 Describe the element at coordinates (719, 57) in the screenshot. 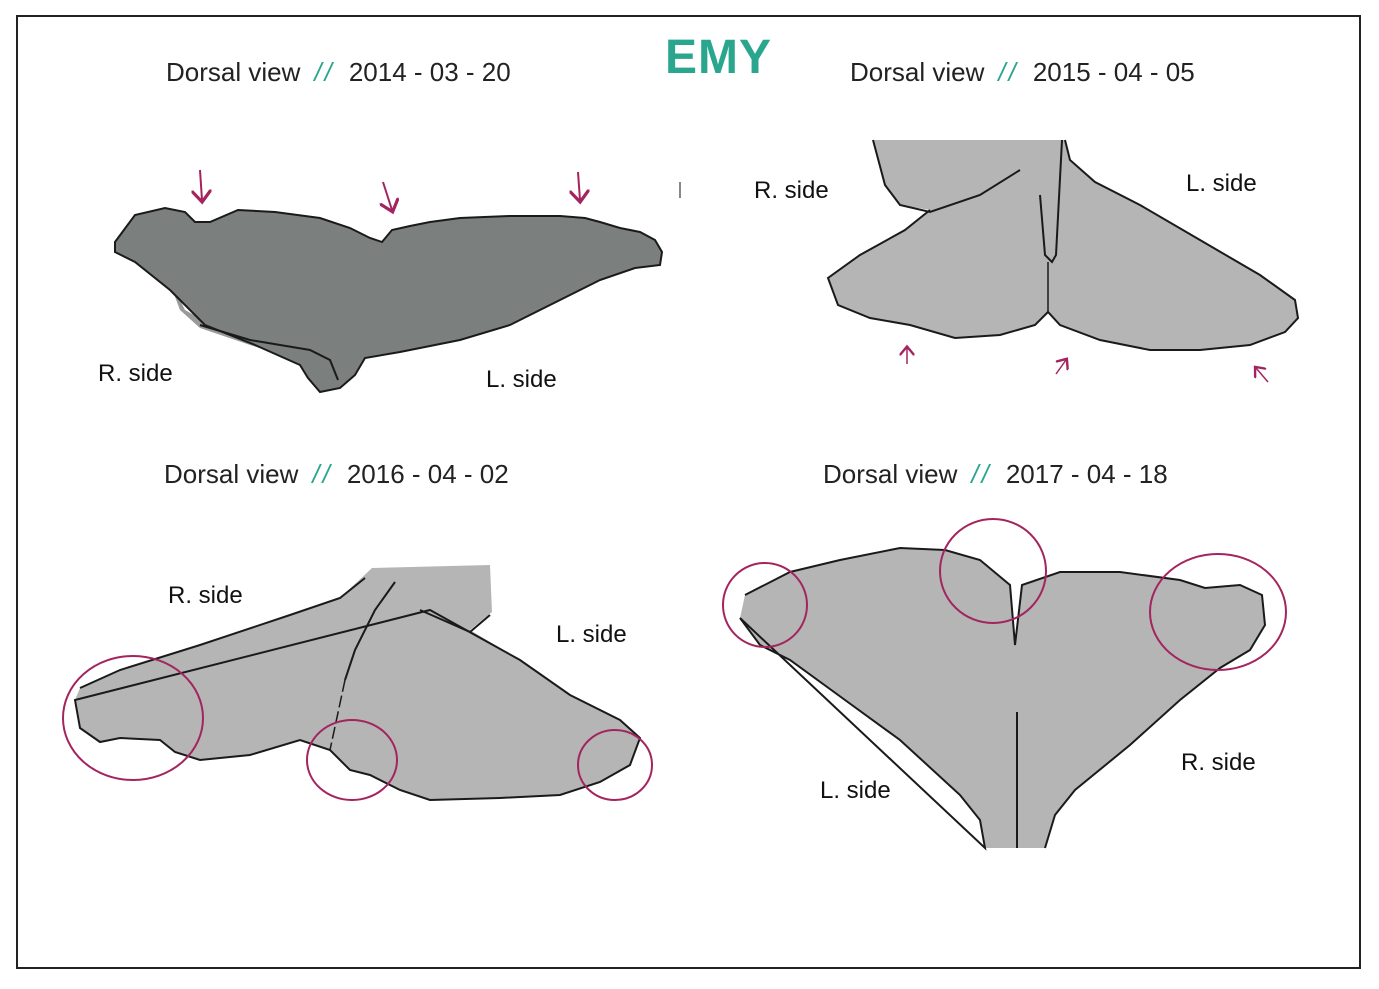

I see `figure-title: EMY` at that location.